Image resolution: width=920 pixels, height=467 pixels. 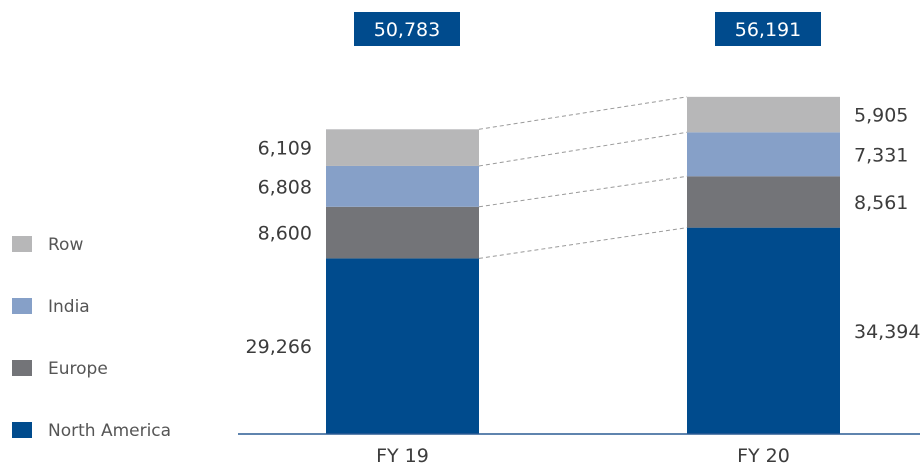 I want to click on bar-fy19-europe, so click(x=402, y=232).